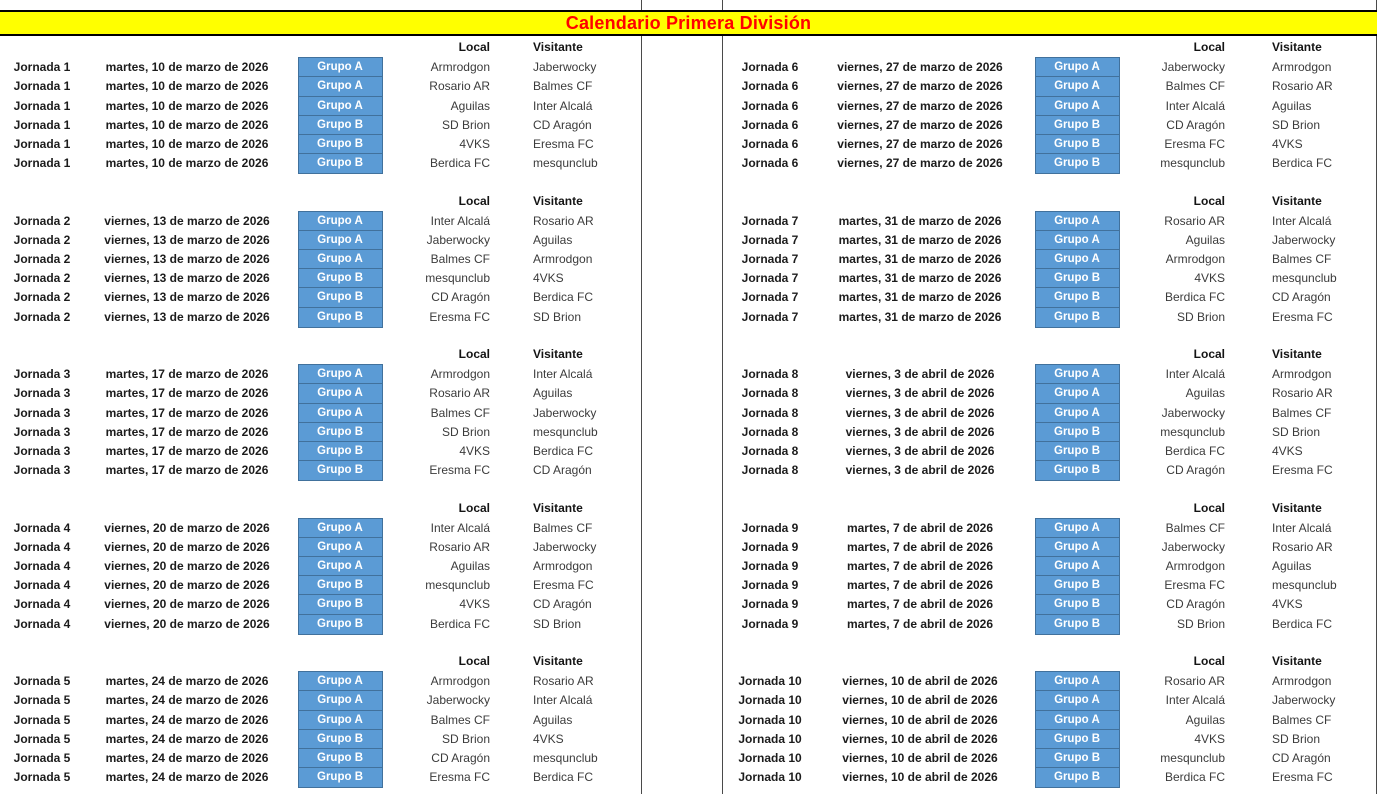 Image resolution: width=1387 pixels, height=806 pixels. Describe the element at coordinates (565, 163) in the screenshot. I see `visitante-team-cell: mesqunclub` at that location.